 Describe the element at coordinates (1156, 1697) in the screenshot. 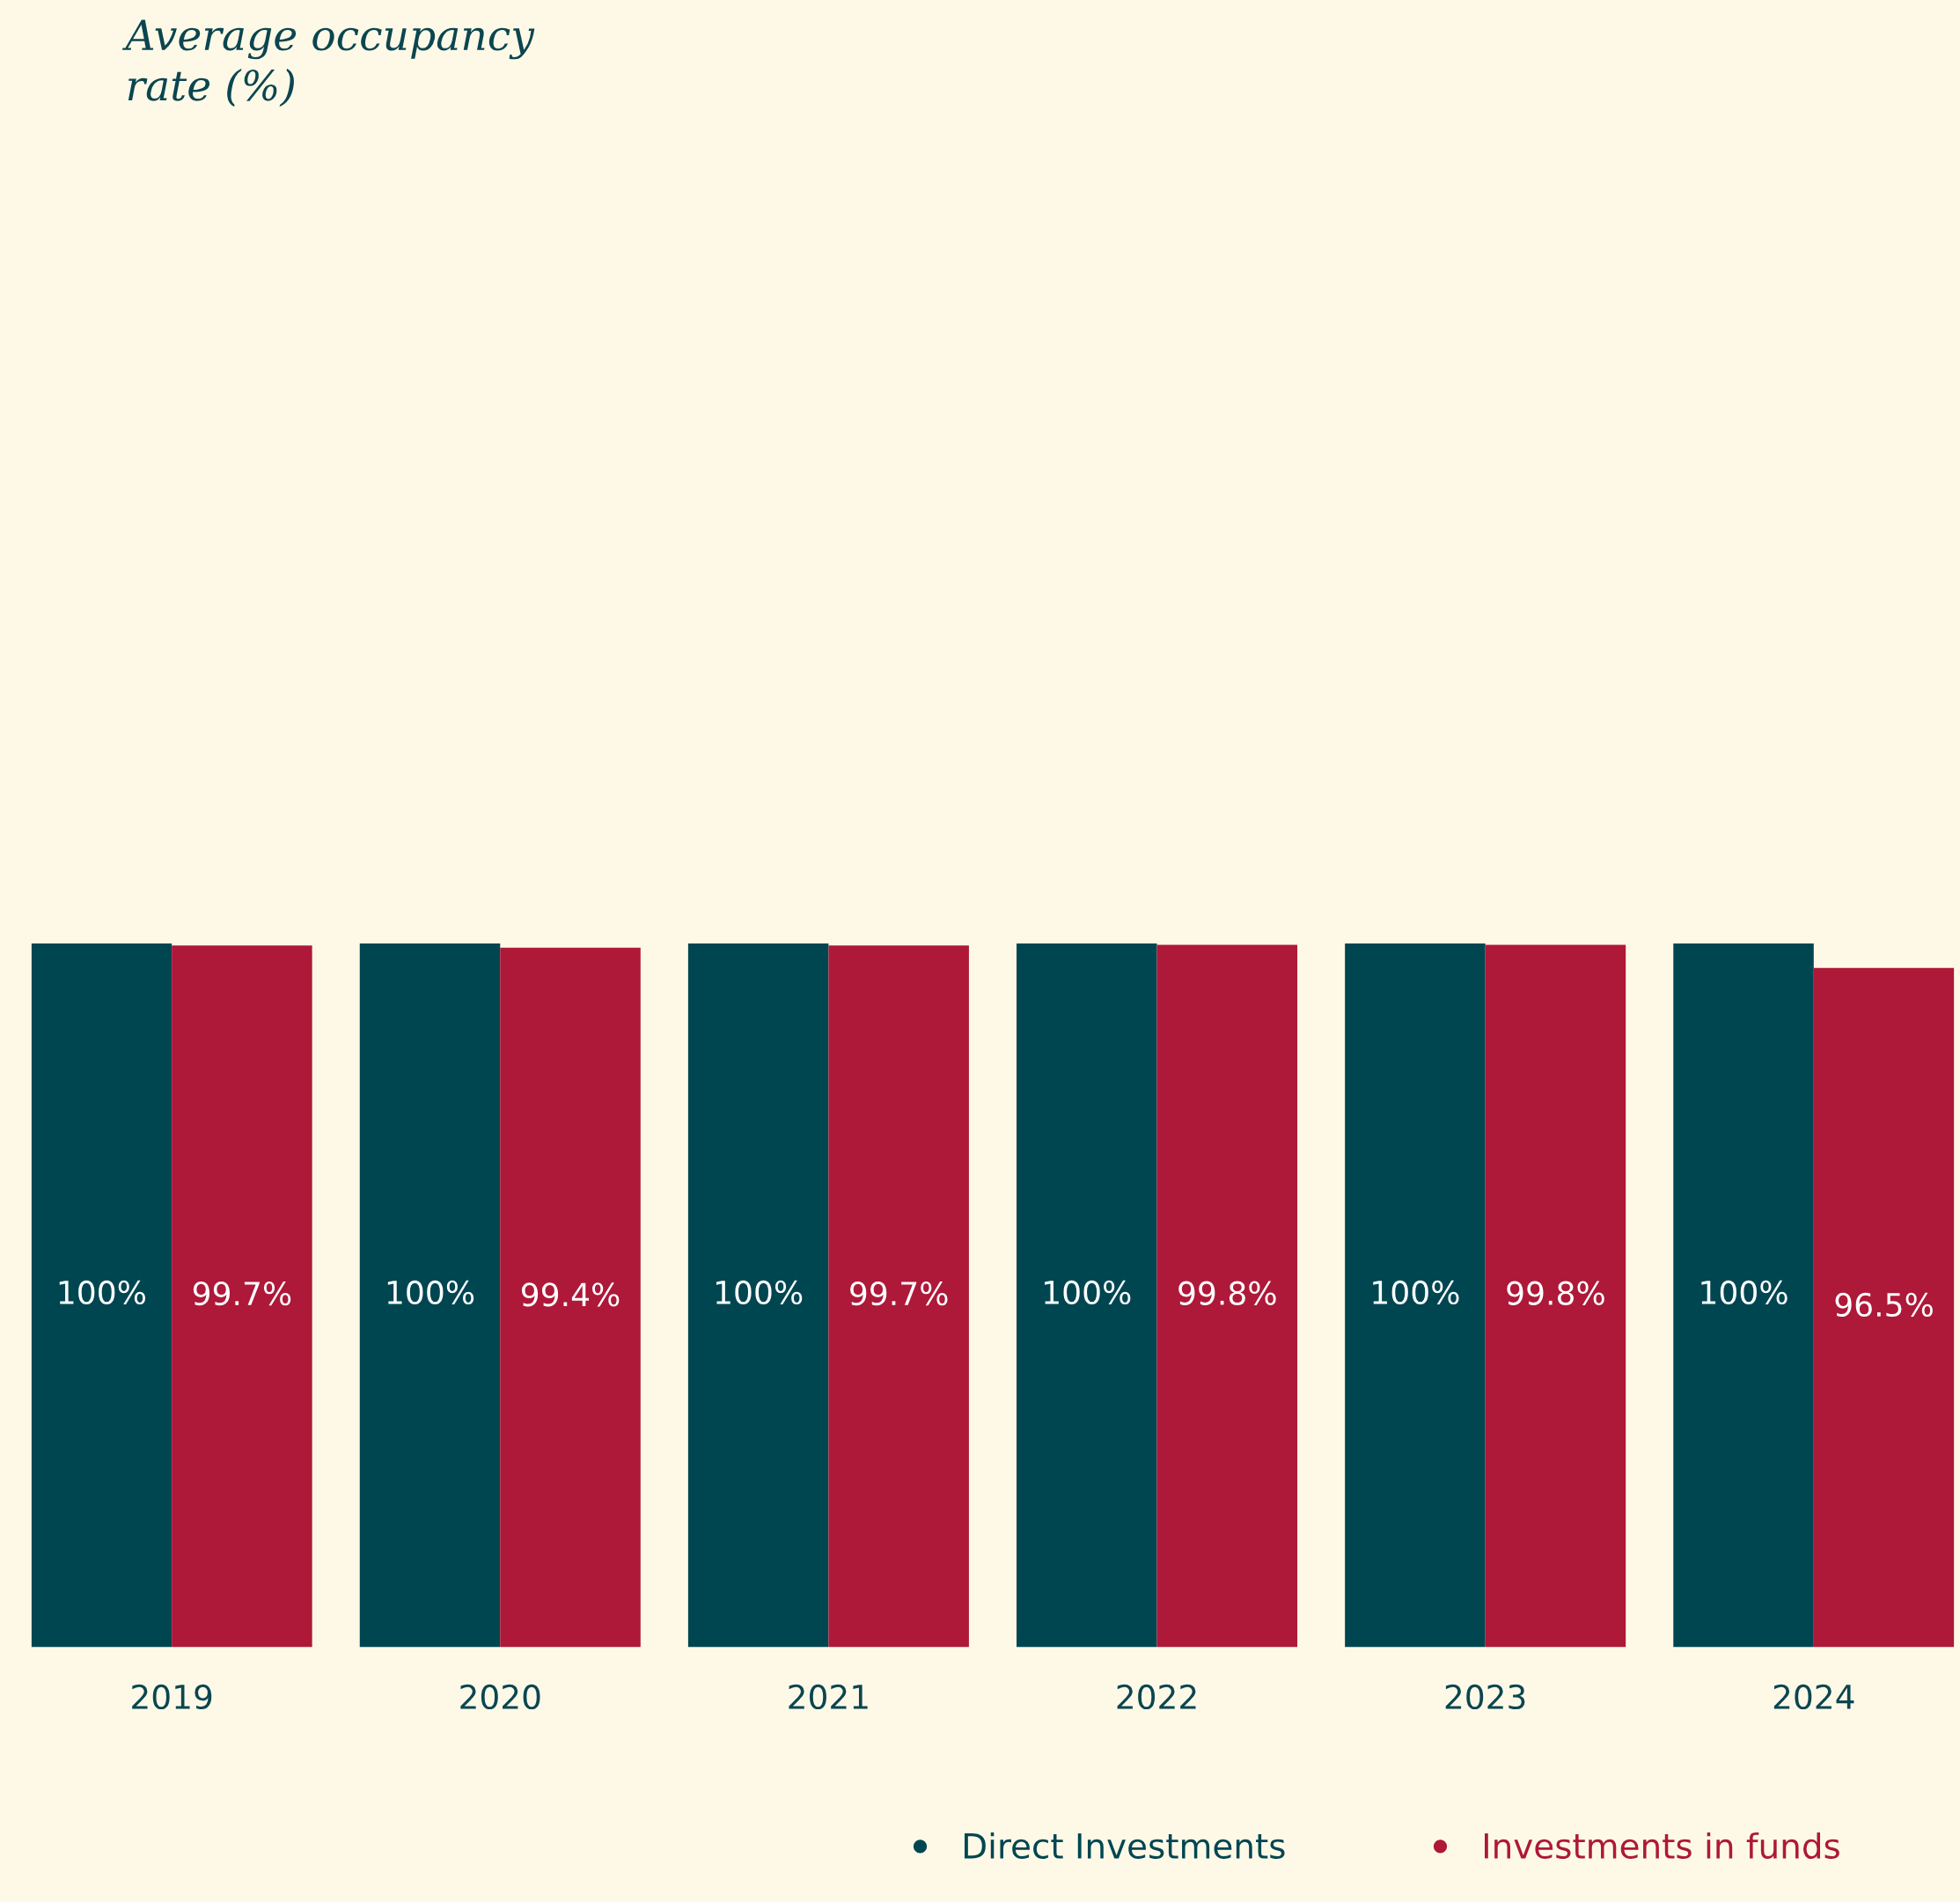

I see `x-tick-label: 2022` at that location.